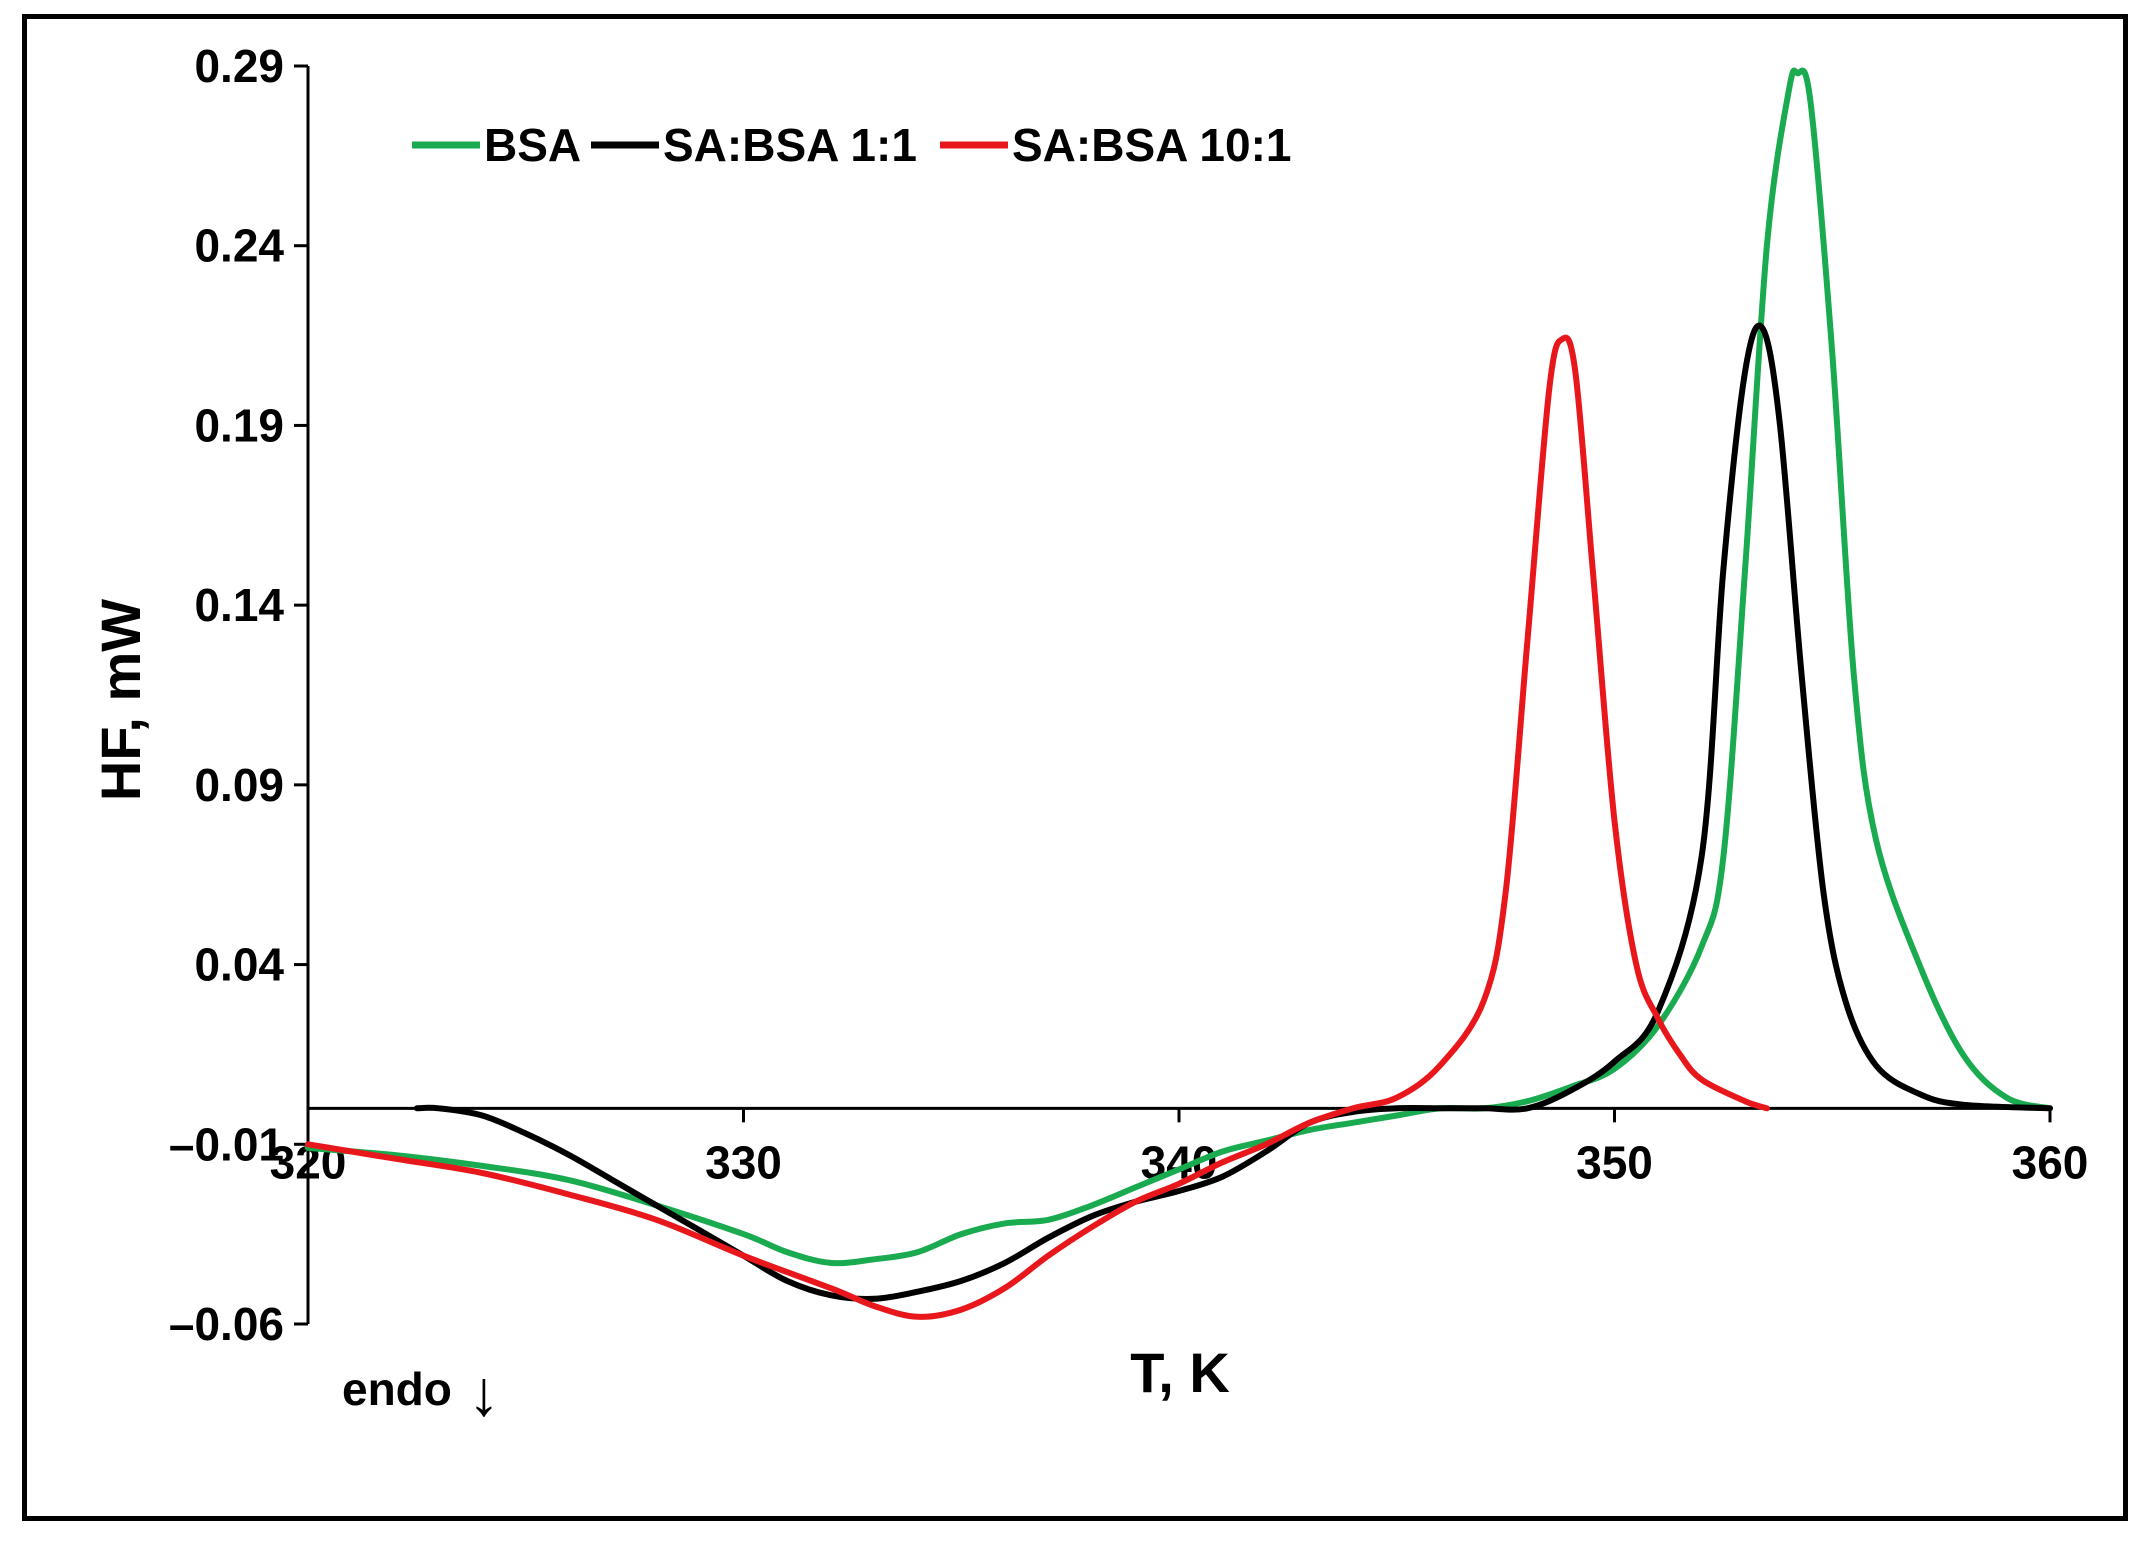 The image size is (2155, 1546). Describe the element at coordinates (397, 1389) in the screenshot. I see `endo-annotation: endo` at that location.